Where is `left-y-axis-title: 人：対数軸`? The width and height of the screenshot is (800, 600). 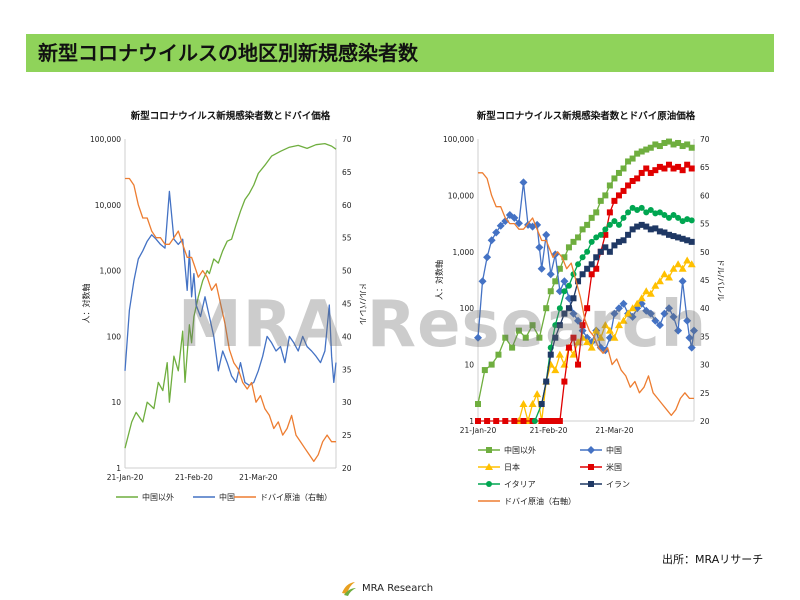 left-y-axis-title: 人：対数軸 is located at coordinates (86, 304).